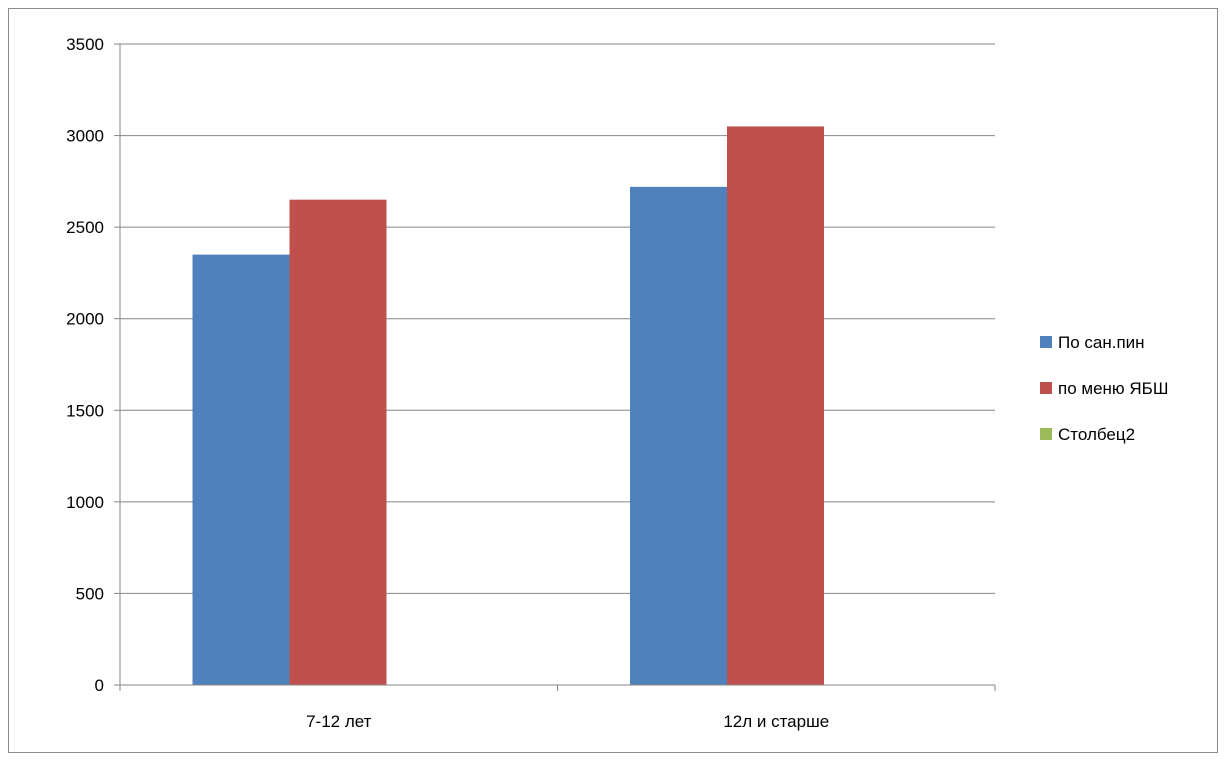 Image resolution: width=1229 pixels, height=760 pixels. I want to click on y-tick-label: 1500, so click(85, 410).